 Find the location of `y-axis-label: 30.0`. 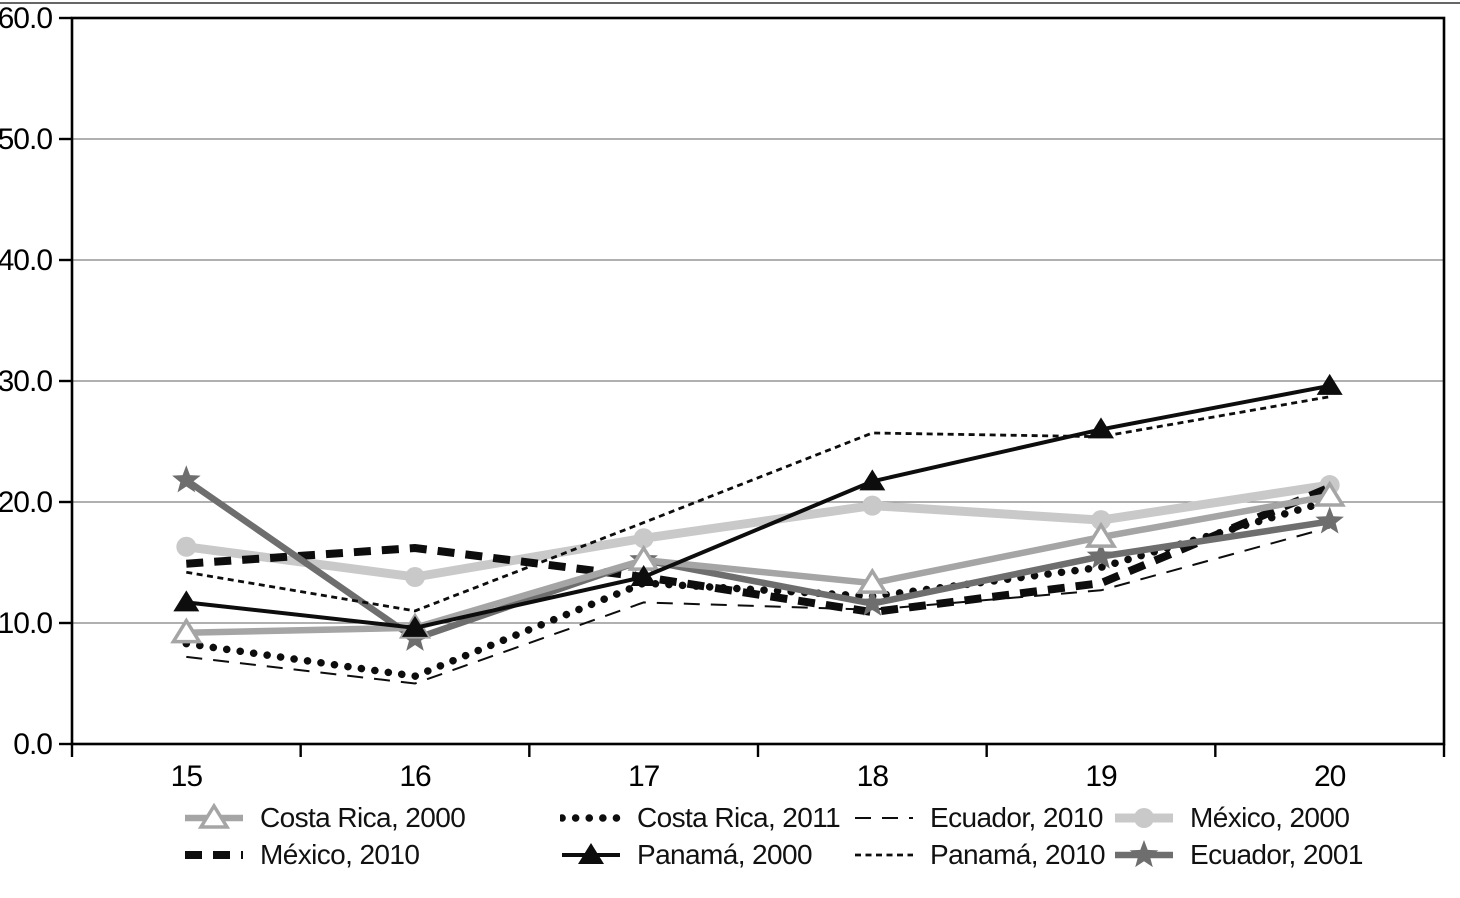

y-axis-label: 30.0 is located at coordinates (26, 381).